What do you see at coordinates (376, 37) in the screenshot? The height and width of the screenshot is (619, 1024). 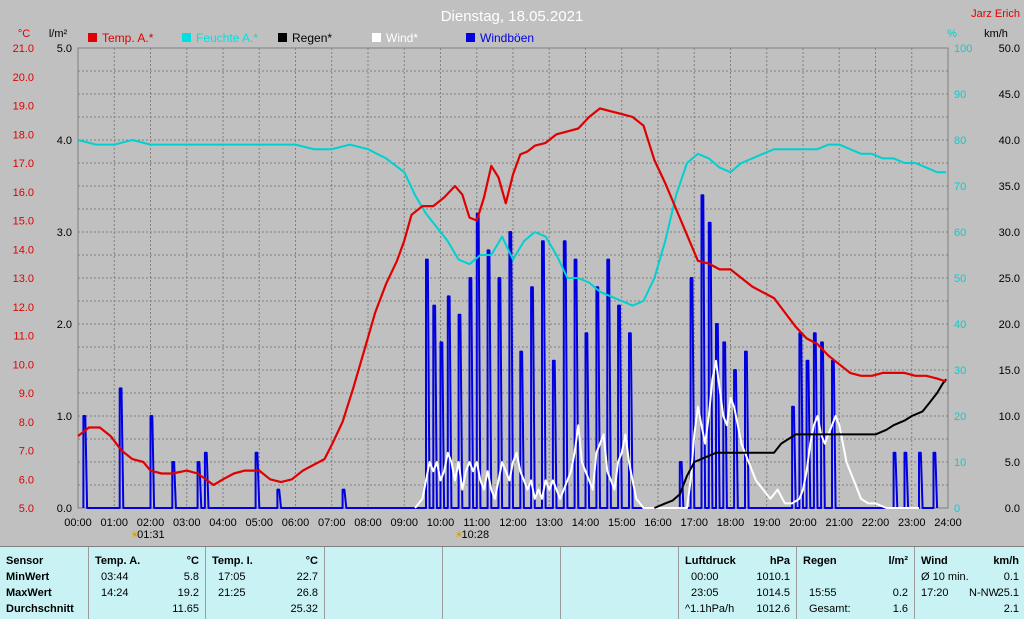 I see `legend-swatch-wind` at bounding box center [376, 37].